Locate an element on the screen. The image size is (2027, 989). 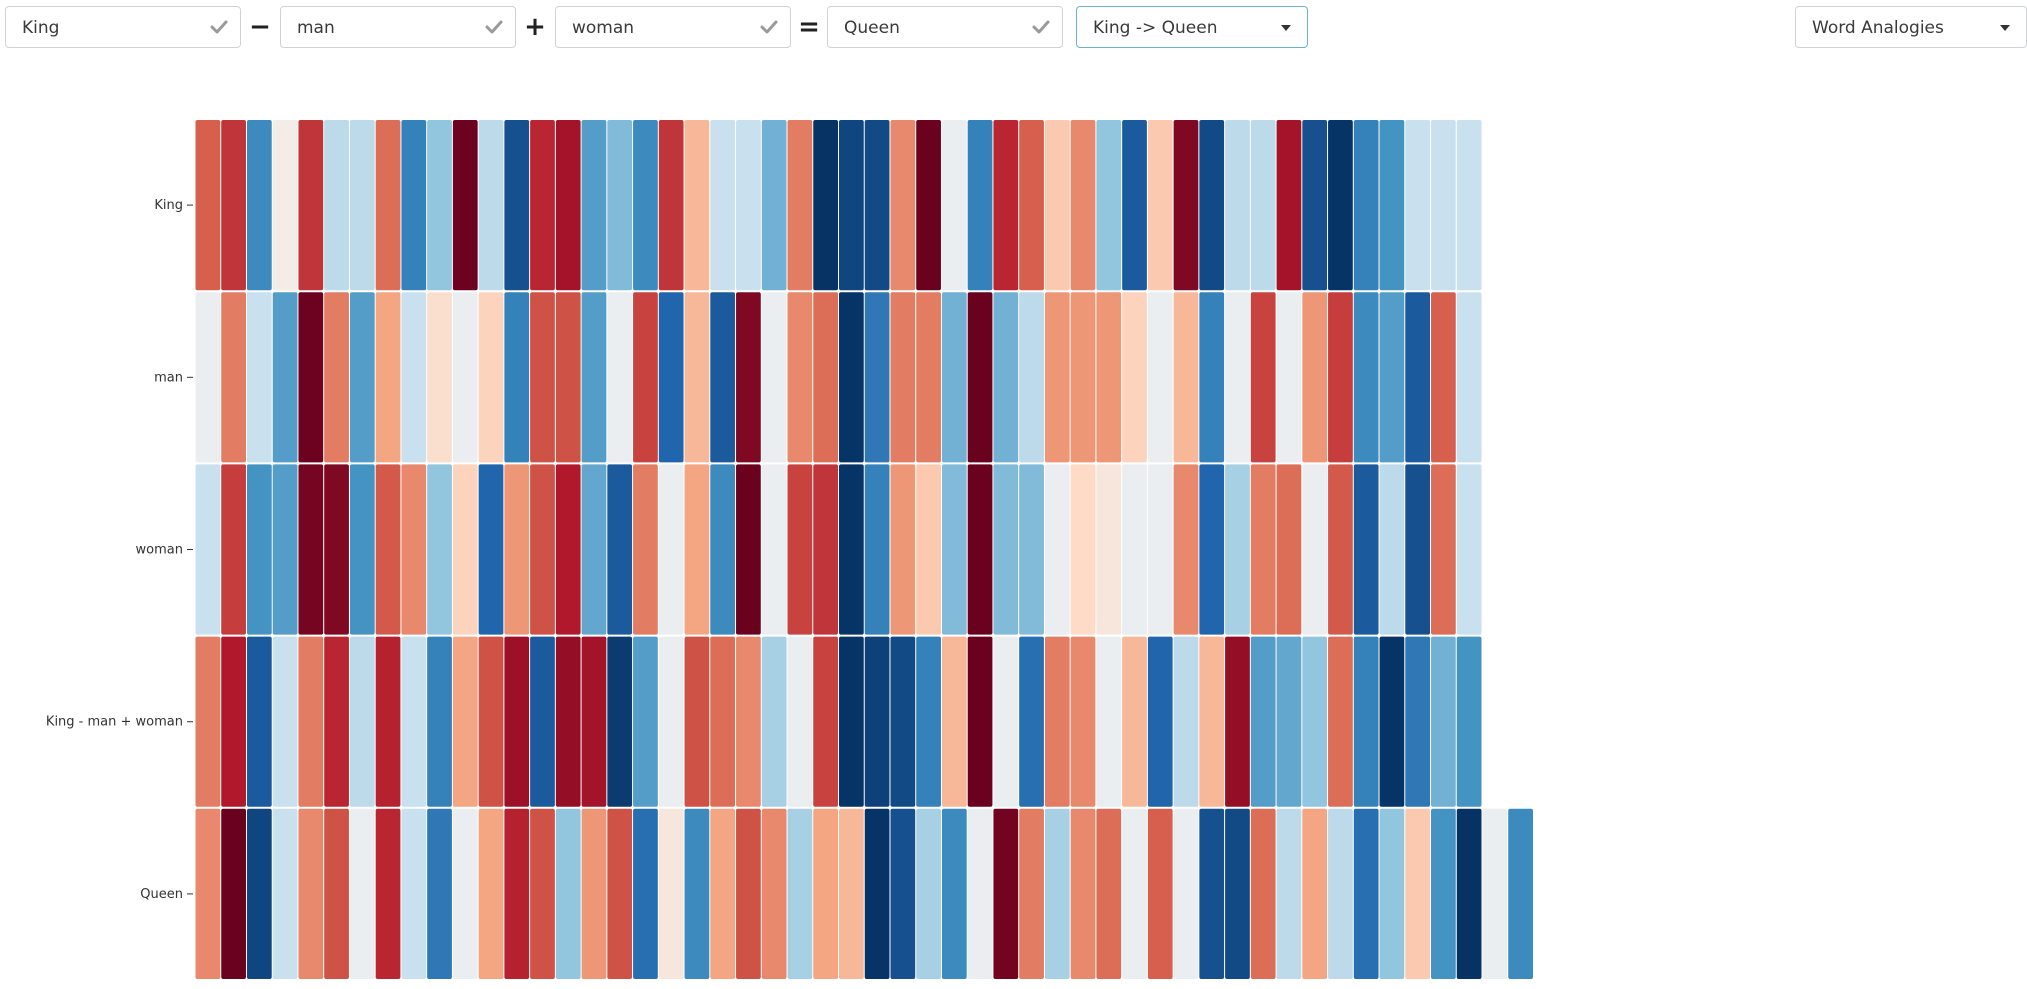
compare-dropdown-label: King -> Queen is located at coordinates (1155, 28).